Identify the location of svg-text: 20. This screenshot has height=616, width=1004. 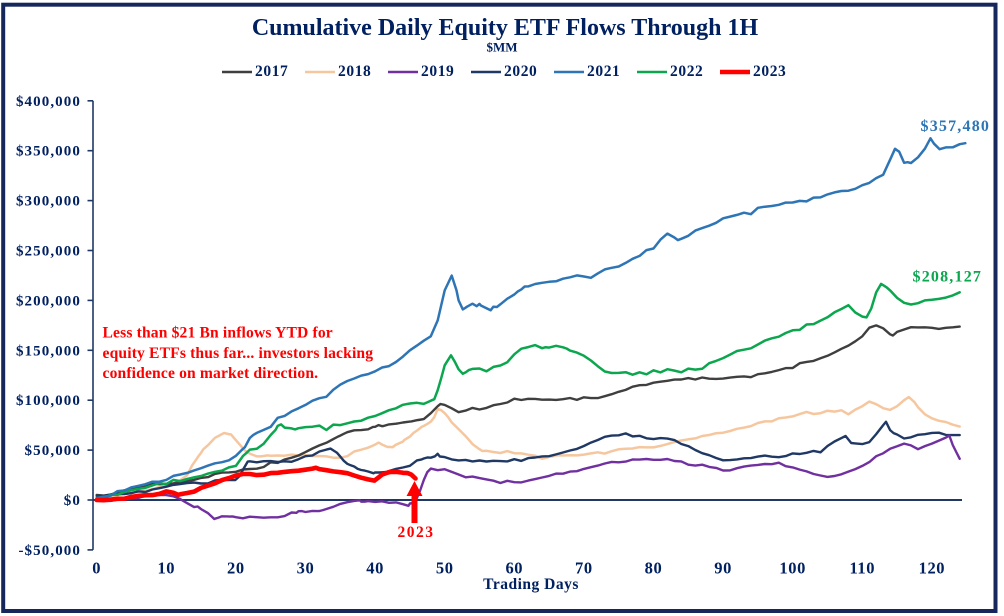
(236, 568).